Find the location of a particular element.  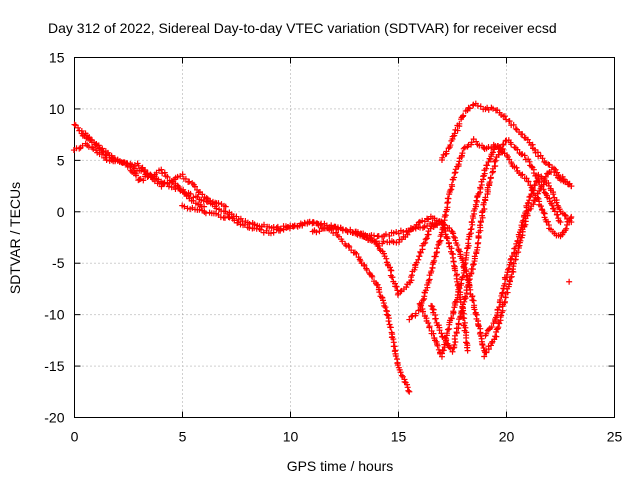

series-sat-b is located at coordinates (139, 175).